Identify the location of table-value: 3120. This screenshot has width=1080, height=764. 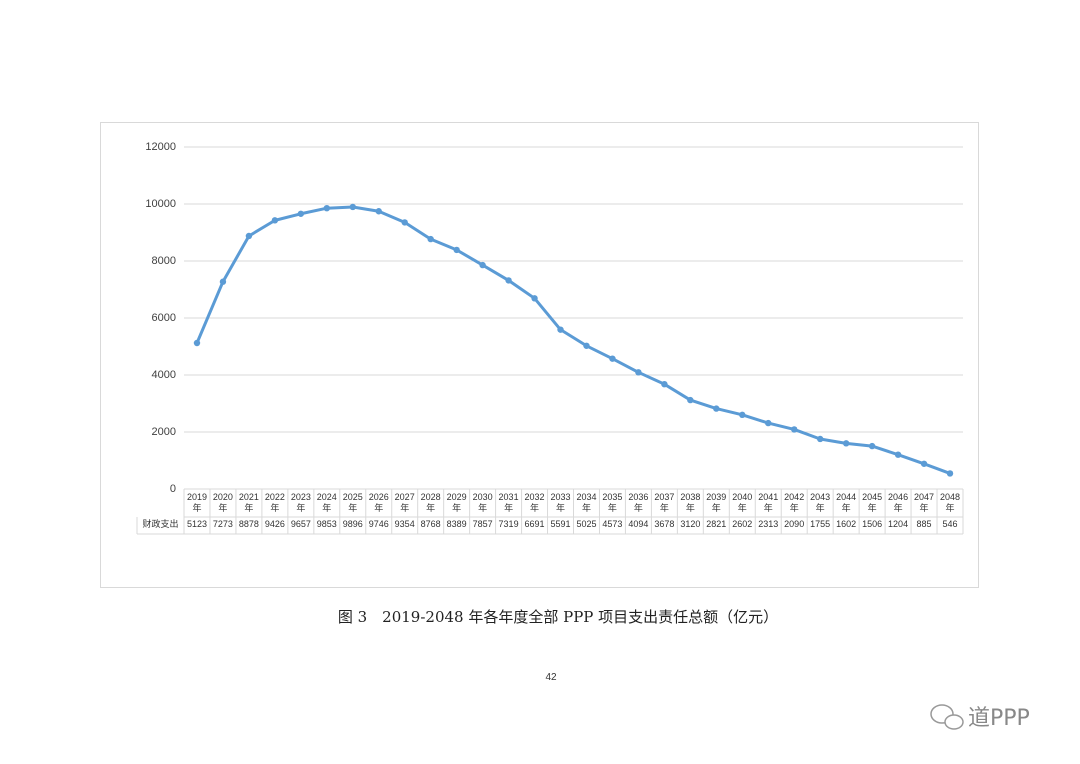
(690, 524).